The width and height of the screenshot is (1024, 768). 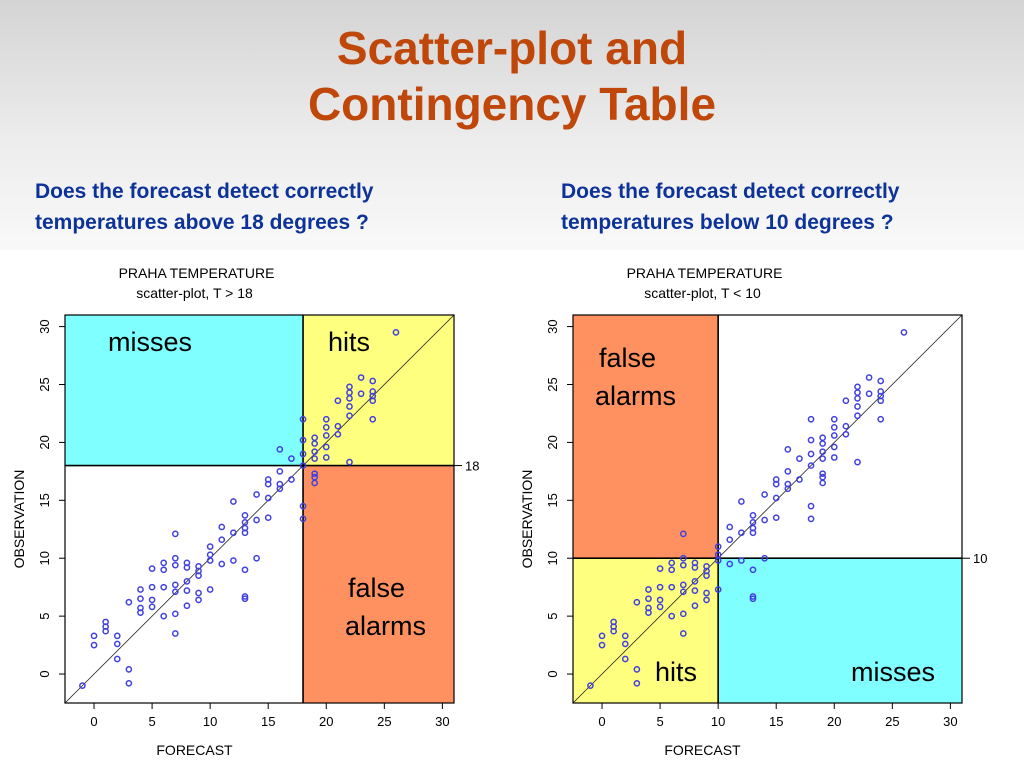 What do you see at coordinates (552, 616) in the screenshot?
I see `y-tick-label: 5` at bounding box center [552, 616].